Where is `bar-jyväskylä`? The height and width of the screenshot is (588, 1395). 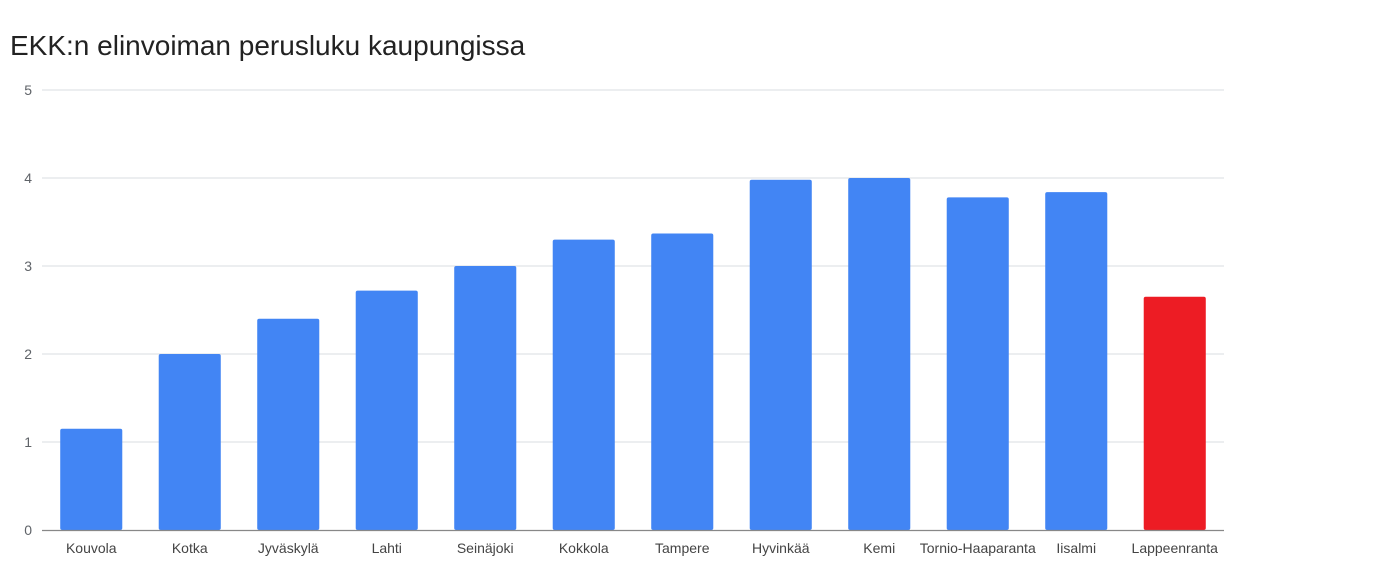 bar-jyväskylä is located at coordinates (288, 424).